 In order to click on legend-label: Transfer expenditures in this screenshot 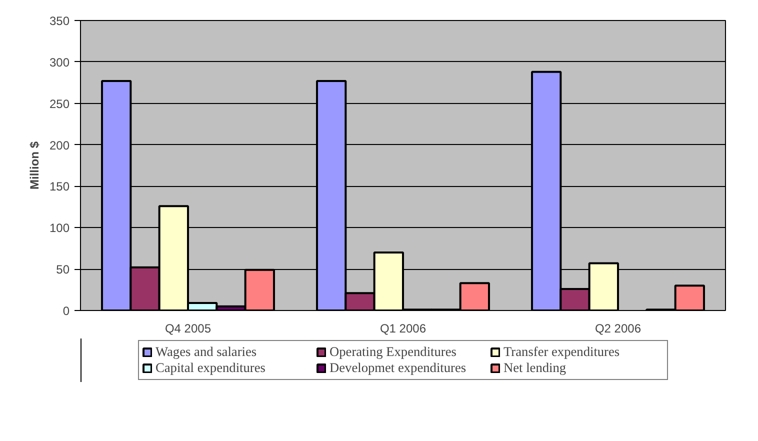, I will do `click(562, 352)`.